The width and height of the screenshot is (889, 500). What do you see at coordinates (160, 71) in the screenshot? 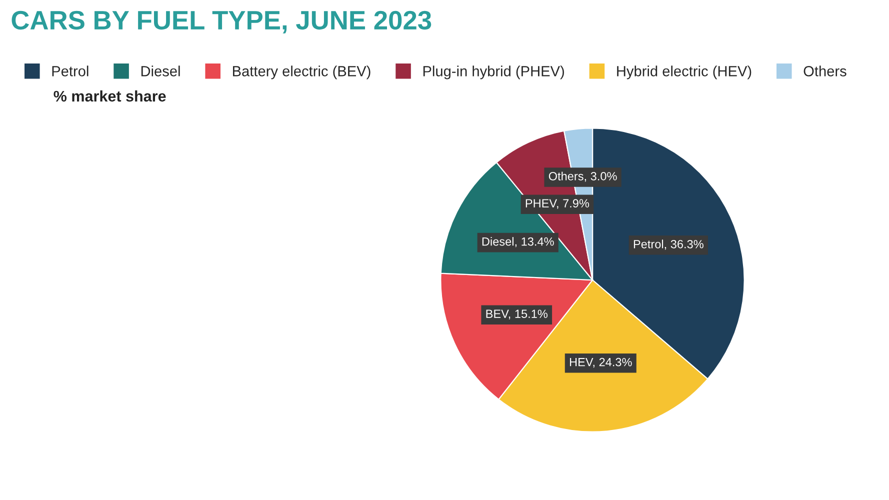
I see `legend-label: Diesel` at bounding box center [160, 71].